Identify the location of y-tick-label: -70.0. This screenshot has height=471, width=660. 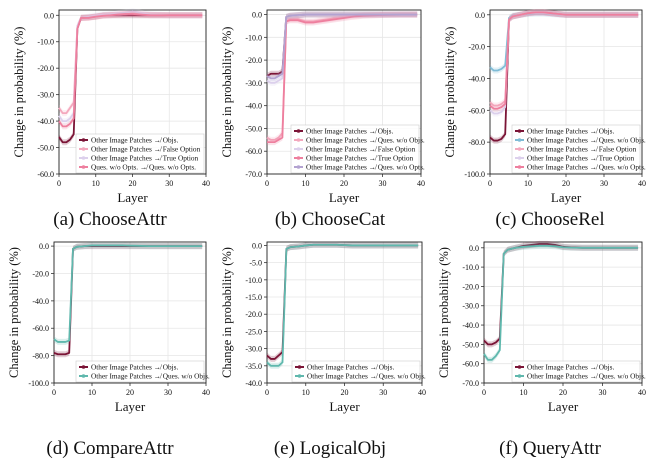
(470, 383).